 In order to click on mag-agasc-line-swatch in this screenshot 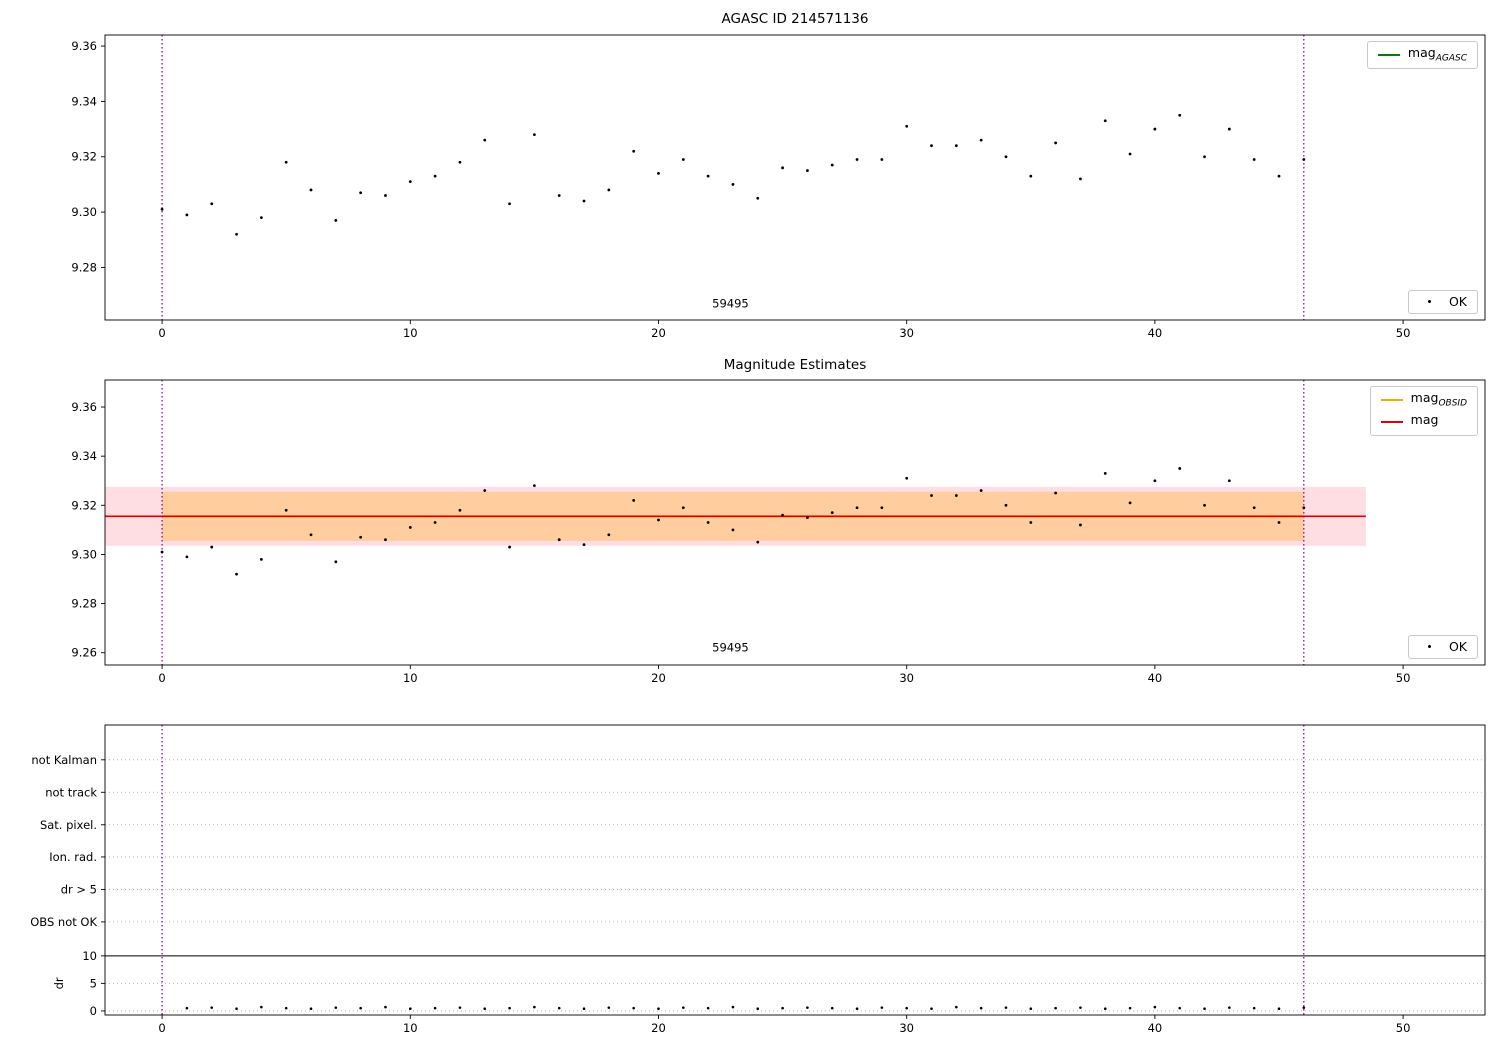, I will do `click(1388, 54)`.